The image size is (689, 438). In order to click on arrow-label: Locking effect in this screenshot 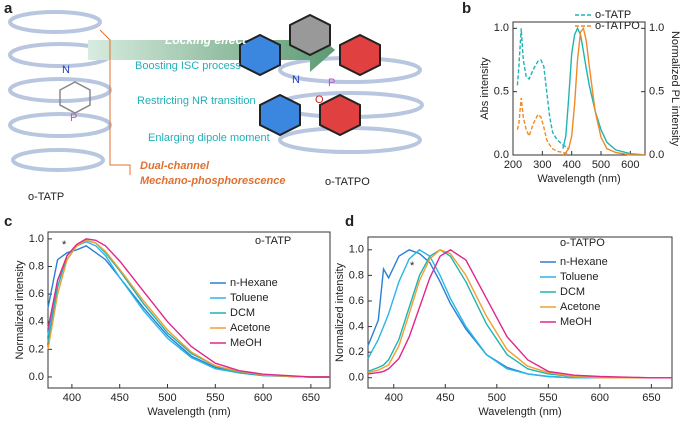, I will do `click(206, 40)`.